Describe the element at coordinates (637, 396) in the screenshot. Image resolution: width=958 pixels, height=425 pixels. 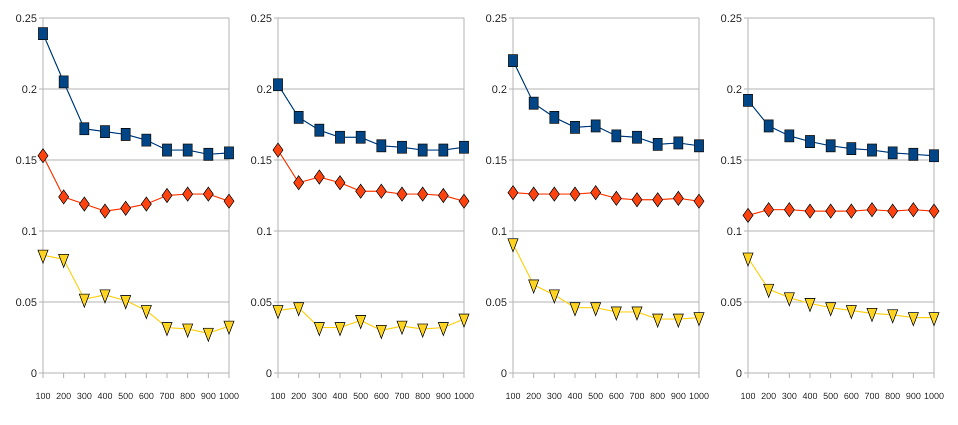
I see `x-tick-label: 700` at that location.